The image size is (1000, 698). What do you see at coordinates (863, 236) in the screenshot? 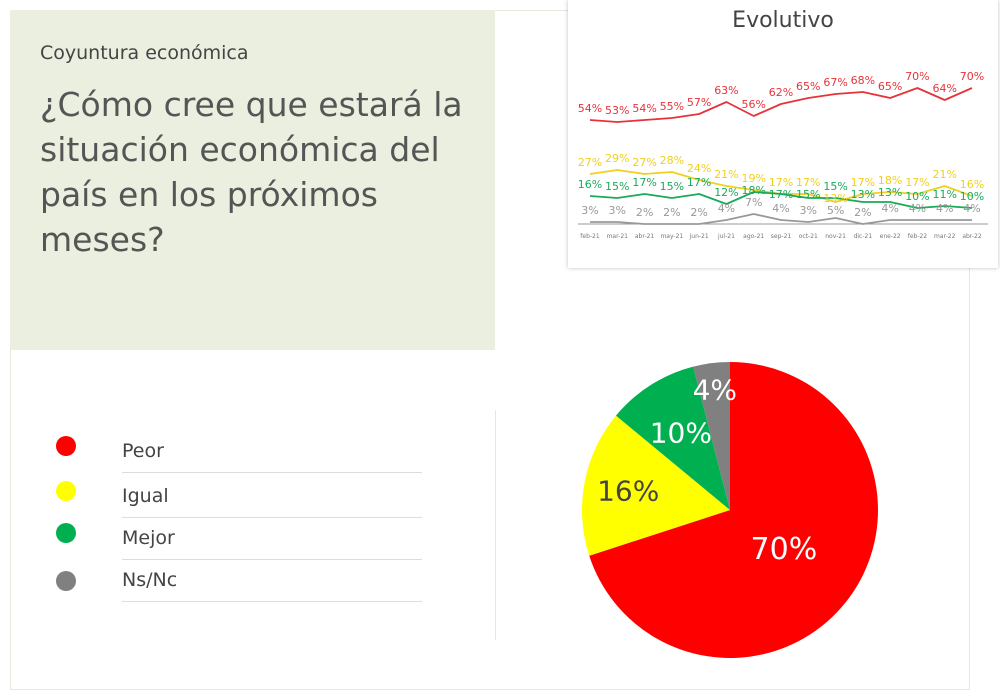
I see `x-tick-label: dic-21` at bounding box center [863, 236].